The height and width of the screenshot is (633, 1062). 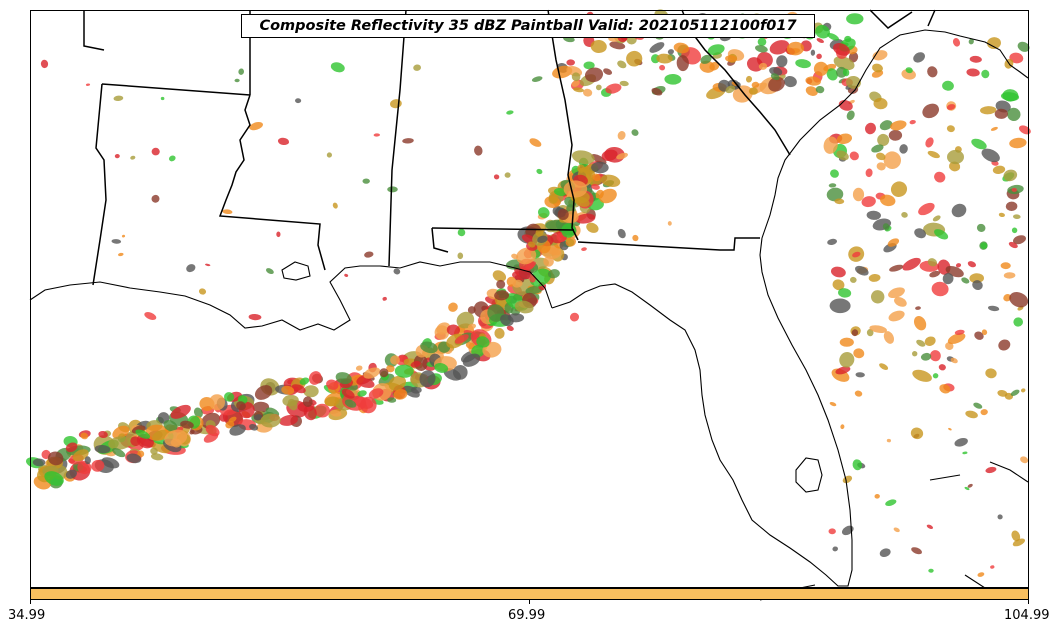 What do you see at coordinates (397, 138) in the screenshot?
I see `border-ms-al` at bounding box center [397, 138].